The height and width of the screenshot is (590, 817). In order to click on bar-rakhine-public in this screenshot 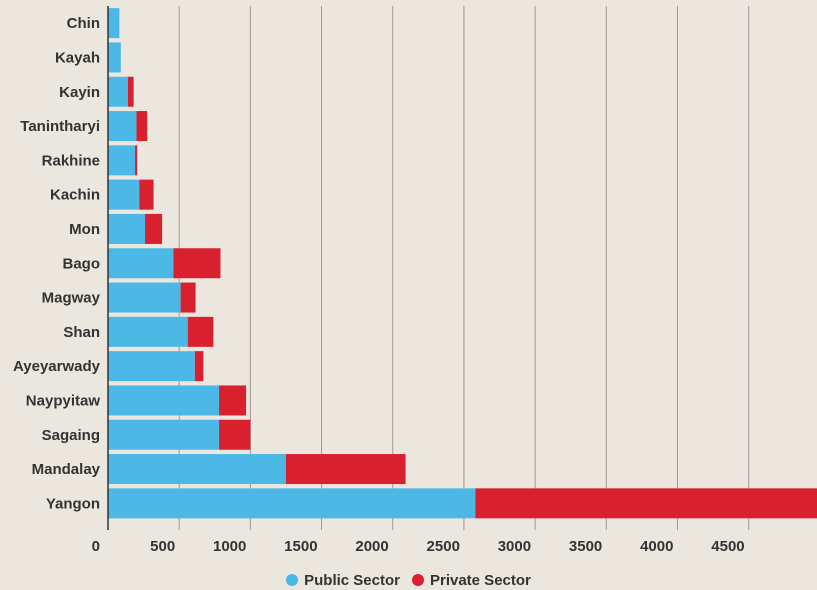, I will do `click(122, 160)`.